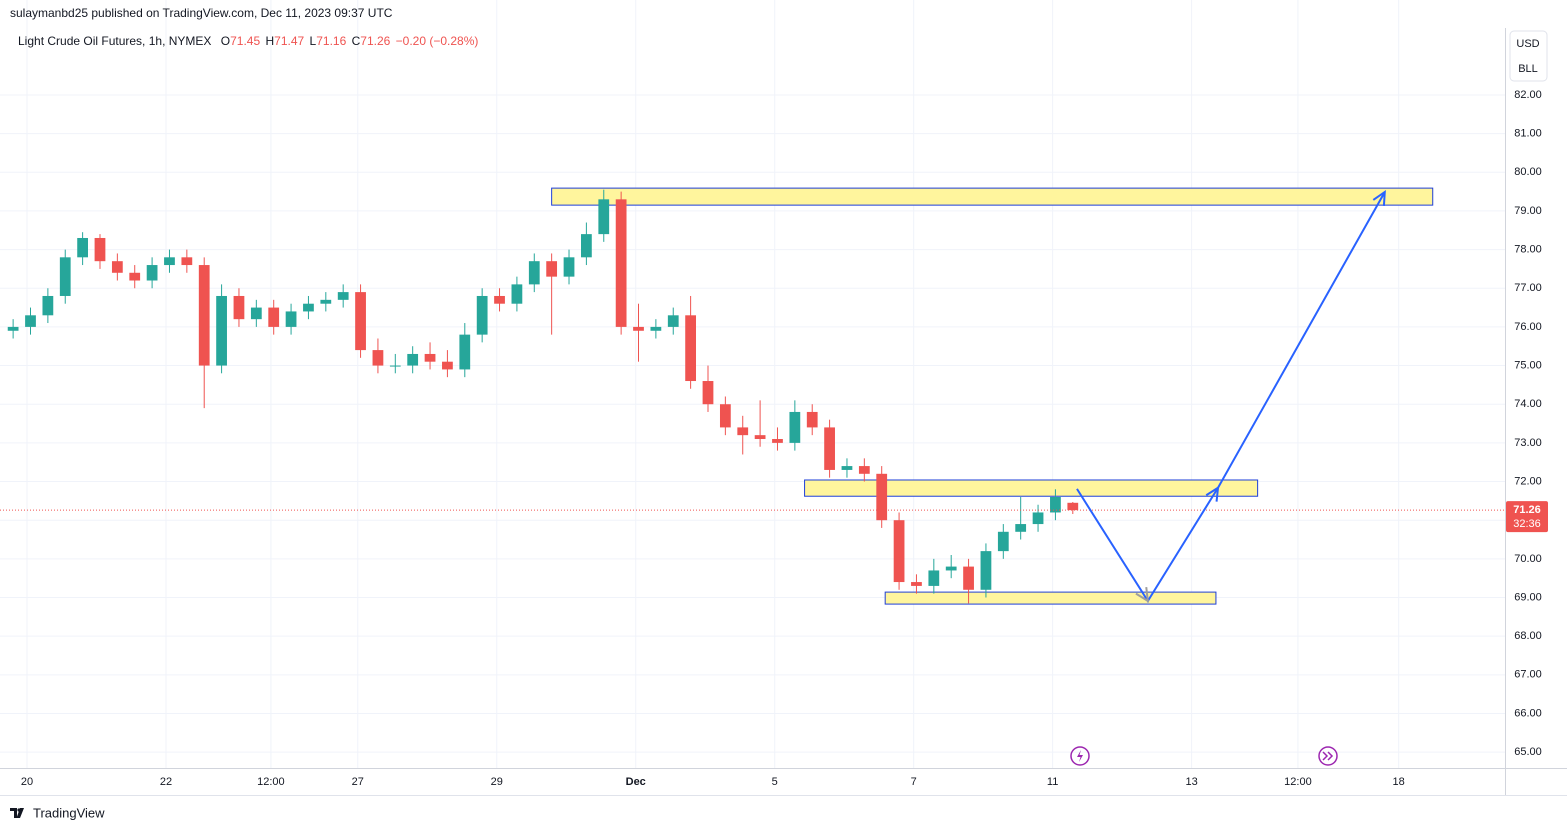 The width and height of the screenshot is (1567, 831). I want to click on x-tick-label: 5, so click(775, 782).